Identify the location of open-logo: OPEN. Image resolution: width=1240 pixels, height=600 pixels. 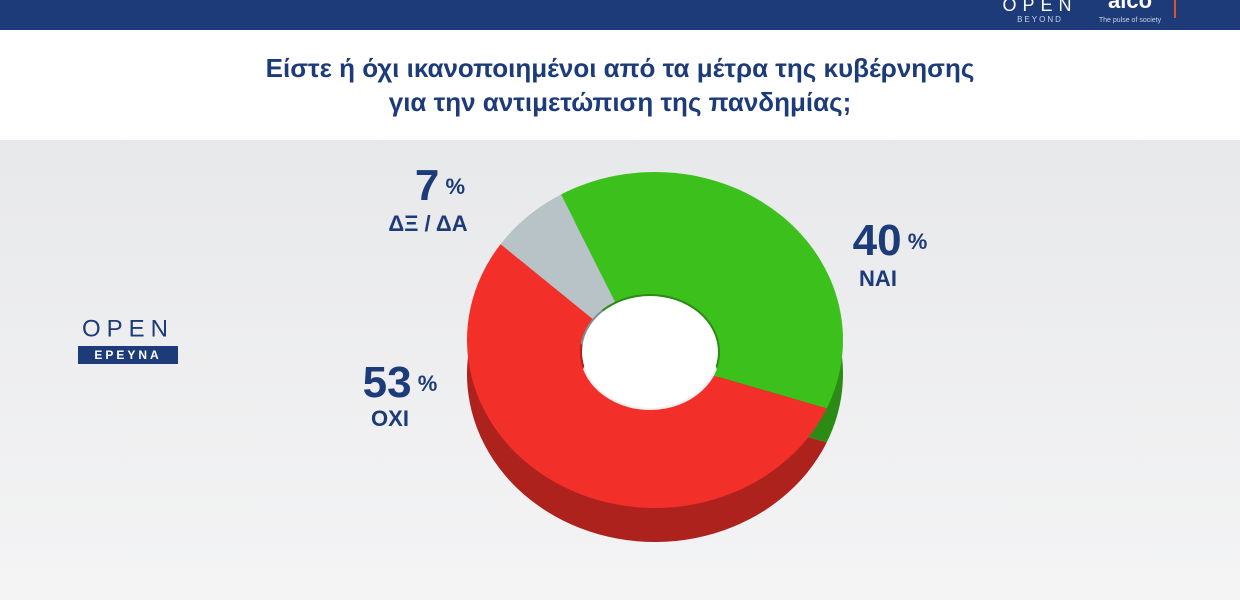
(128, 328).